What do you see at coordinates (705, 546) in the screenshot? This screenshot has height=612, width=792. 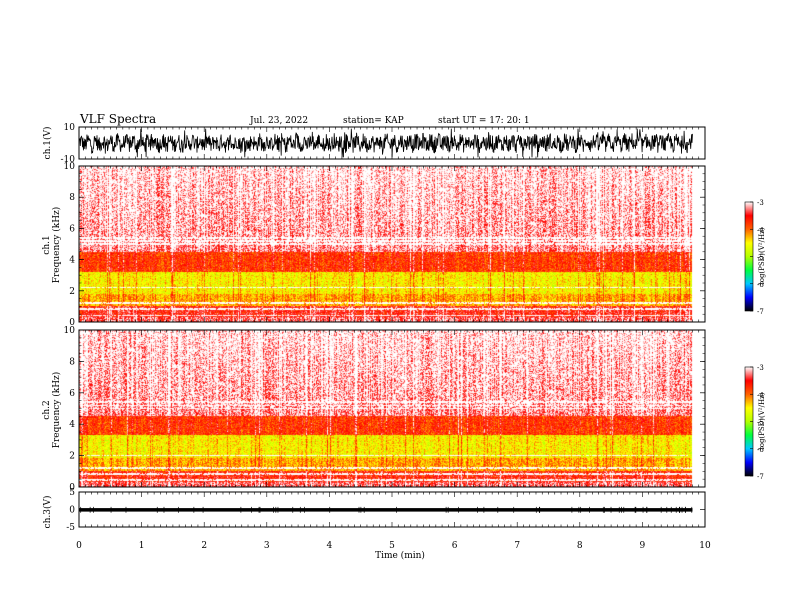 I see `x-tick-label: 10` at bounding box center [705, 546].